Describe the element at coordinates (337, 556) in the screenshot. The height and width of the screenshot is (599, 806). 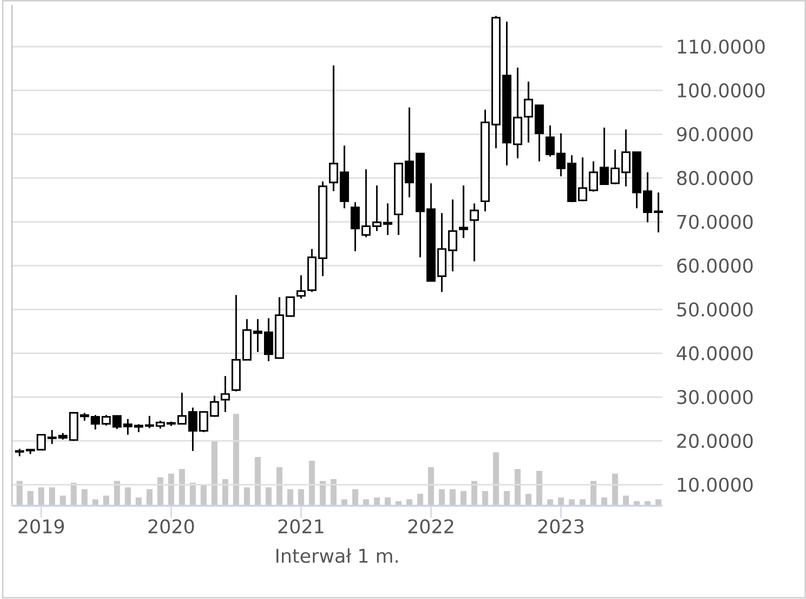
I see `x-axis-title: Interwał 1 m.` at that location.